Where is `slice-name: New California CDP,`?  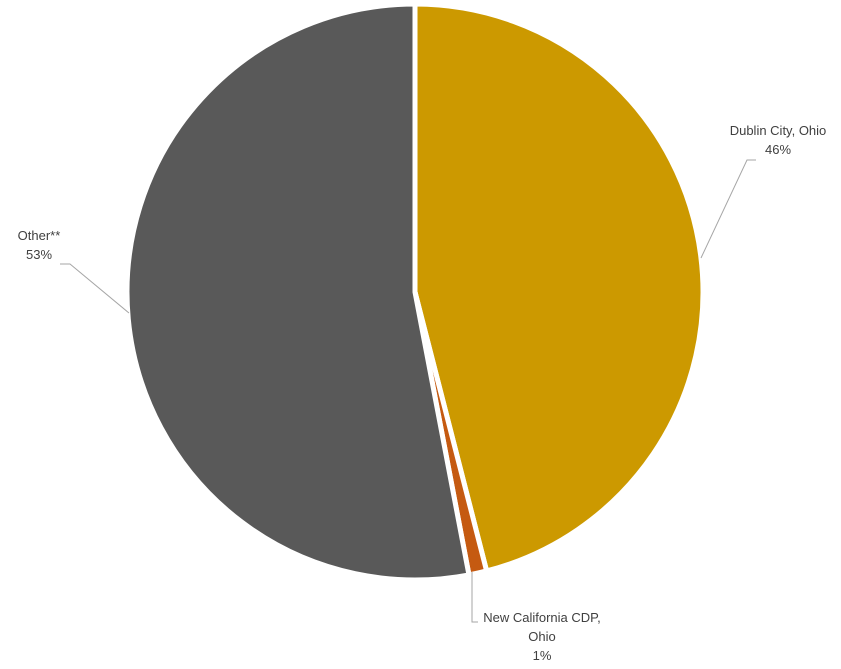 slice-name: New California CDP, is located at coordinates (542, 617).